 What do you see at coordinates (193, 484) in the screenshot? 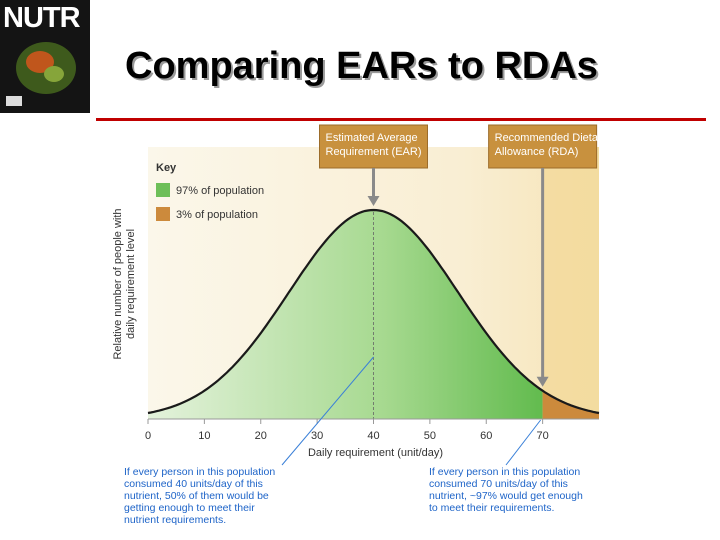
I see `callout-text-line: consumed 40 units/day of this` at bounding box center [193, 484].